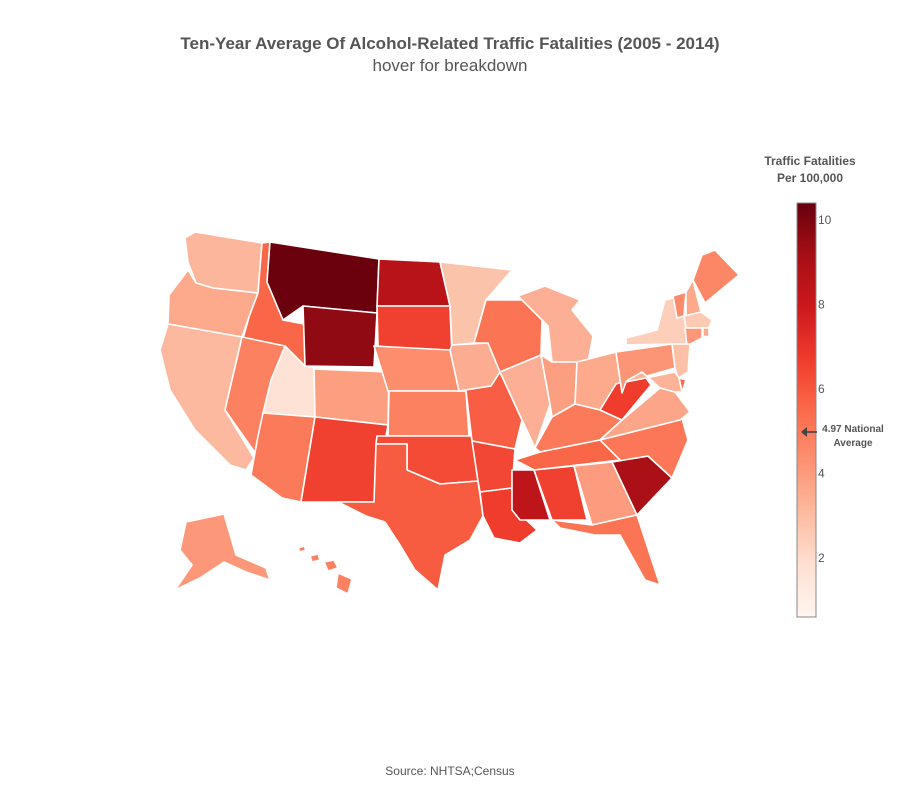 The width and height of the screenshot is (900, 800). Describe the element at coordinates (821, 304) in the screenshot. I see `colorbar-tick-label: 8` at that location.